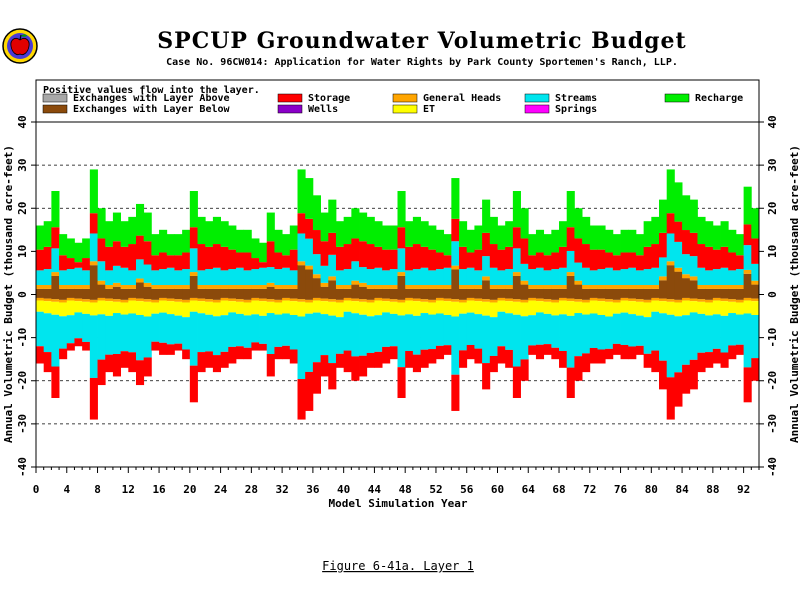 The width and height of the screenshot is (800, 600). Describe the element at coordinates (462, 98) in the screenshot. I see `legend-label: General Heads` at that location.